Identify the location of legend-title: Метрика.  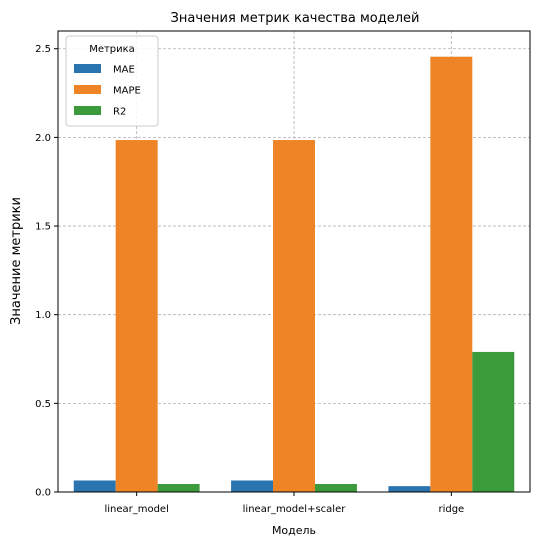
(112, 49).